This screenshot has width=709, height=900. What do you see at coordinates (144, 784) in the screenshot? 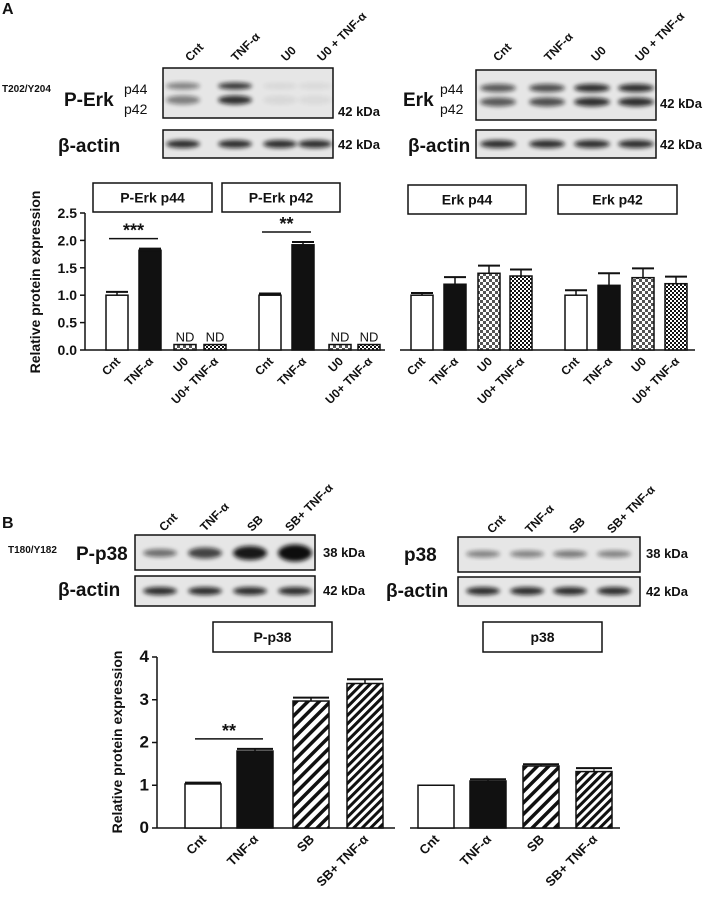
I see `y-tick-label: 1` at bounding box center [144, 784].